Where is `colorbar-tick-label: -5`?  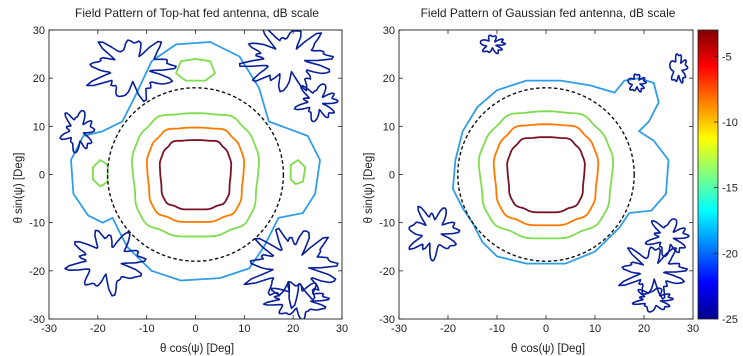 colorbar-tick-label: -5 is located at coordinates (727, 57).